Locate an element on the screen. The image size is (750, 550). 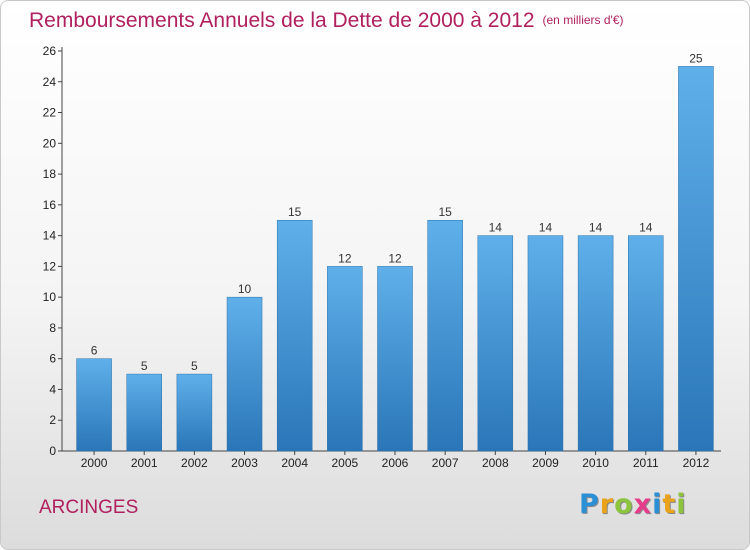
bar-value-label: 10 is located at coordinates (245, 289).